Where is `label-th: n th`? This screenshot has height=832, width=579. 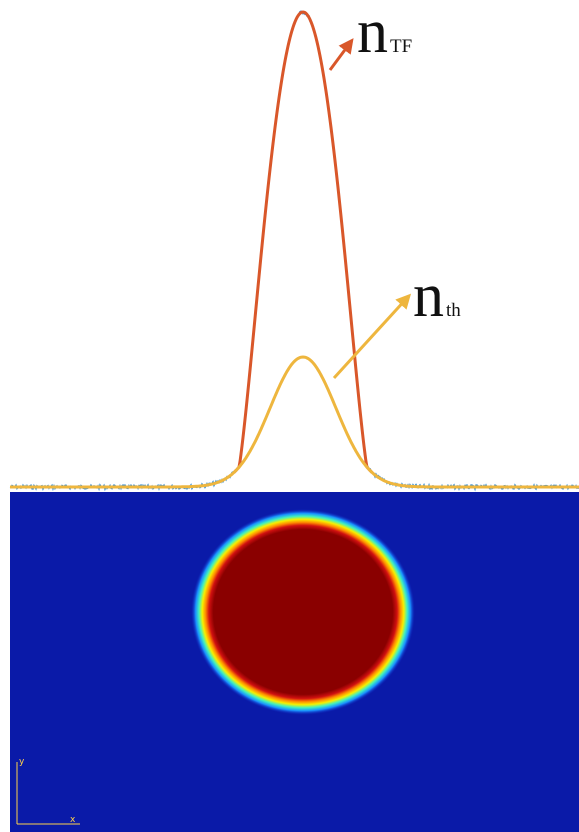 label-th: n th is located at coordinates (437, 296).